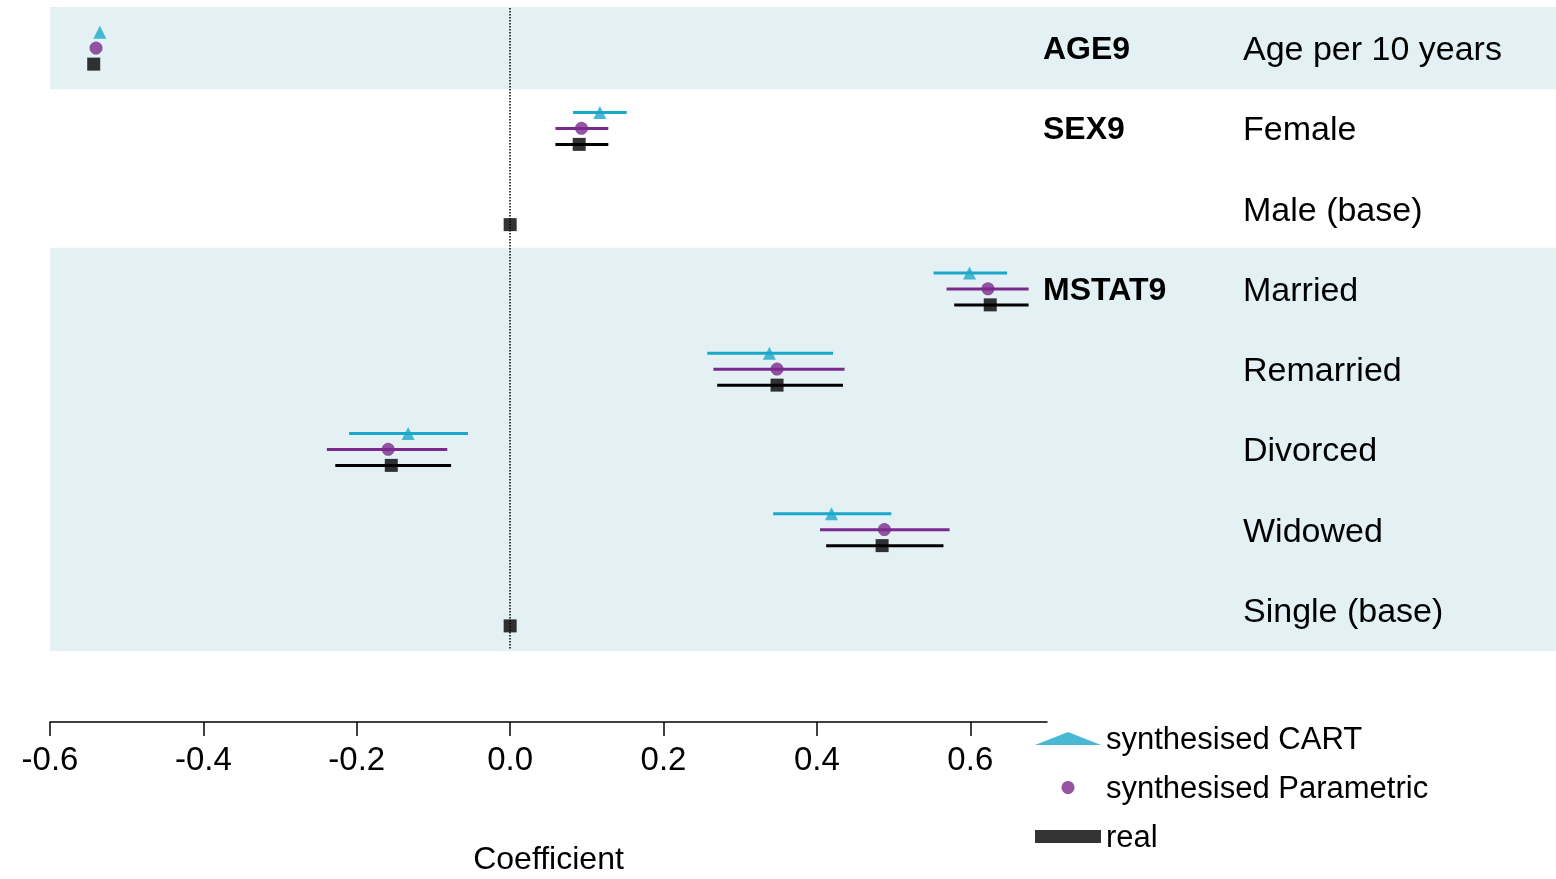  I want to click on y-tick-label: Remarried, so click(1322, 369).